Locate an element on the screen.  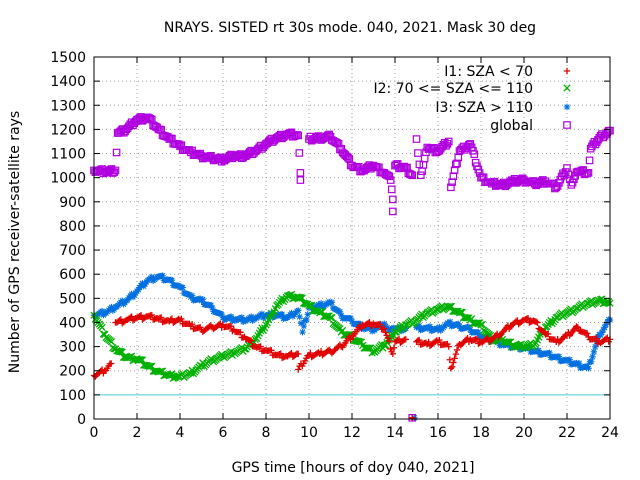
y-tick-label: 1500 is located at coordinates (68, 58).